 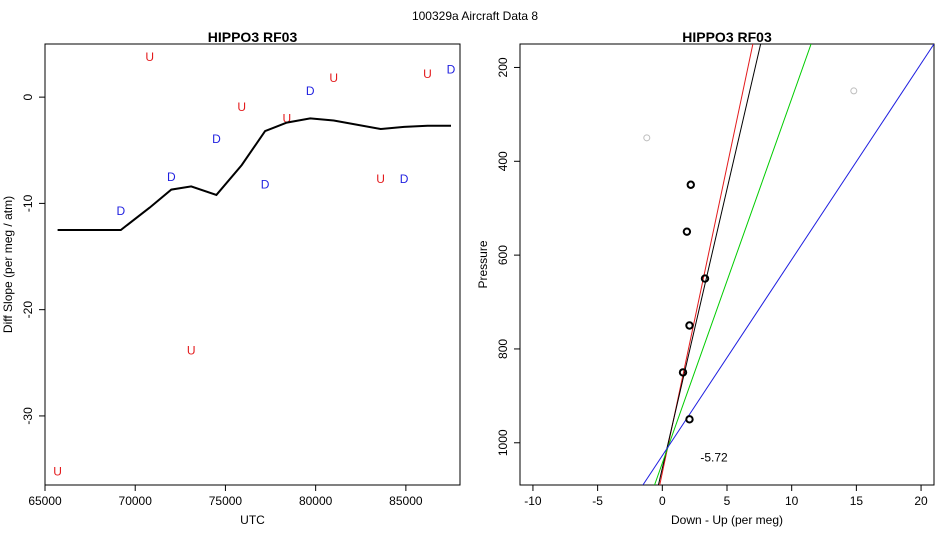 What do you see at coordinates (136, 501) in the screenshot?
I see `x-tick-label: 70000` at bounding box center [136, 501].